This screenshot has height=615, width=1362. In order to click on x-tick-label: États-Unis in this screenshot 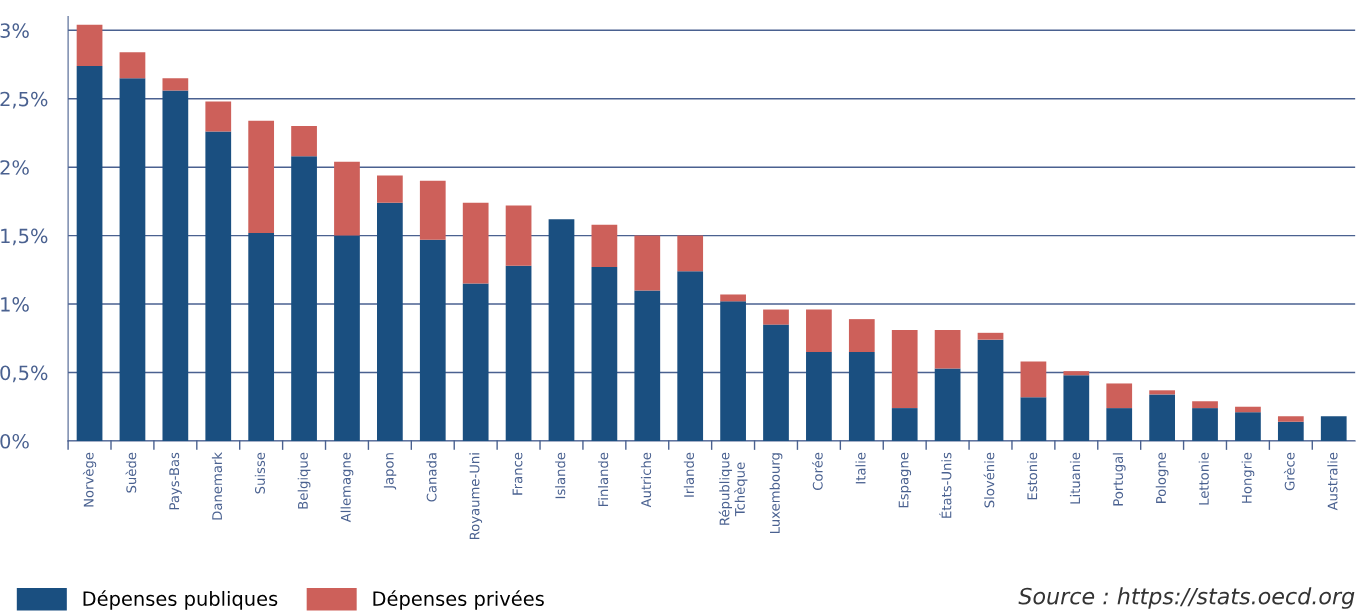, I will do `click(945, 485)`.